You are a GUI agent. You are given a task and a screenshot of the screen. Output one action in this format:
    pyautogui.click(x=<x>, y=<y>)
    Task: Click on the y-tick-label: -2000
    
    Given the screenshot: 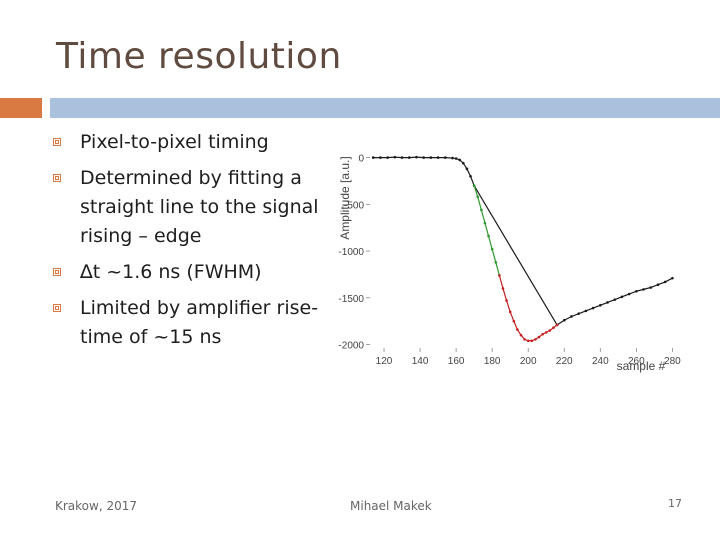 What is the action you would take?
    pyautogui.click(x=351, y=346)
    